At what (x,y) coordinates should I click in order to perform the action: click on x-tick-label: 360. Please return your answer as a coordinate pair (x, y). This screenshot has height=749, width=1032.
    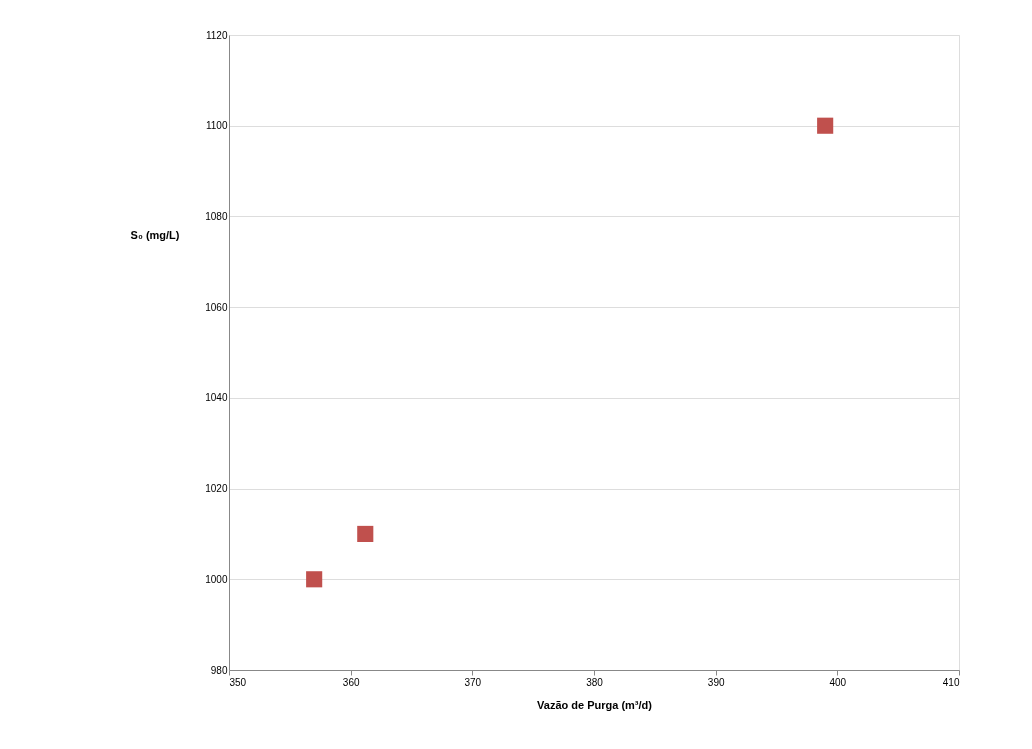
    Looking at the image, I should click on (351, 682).